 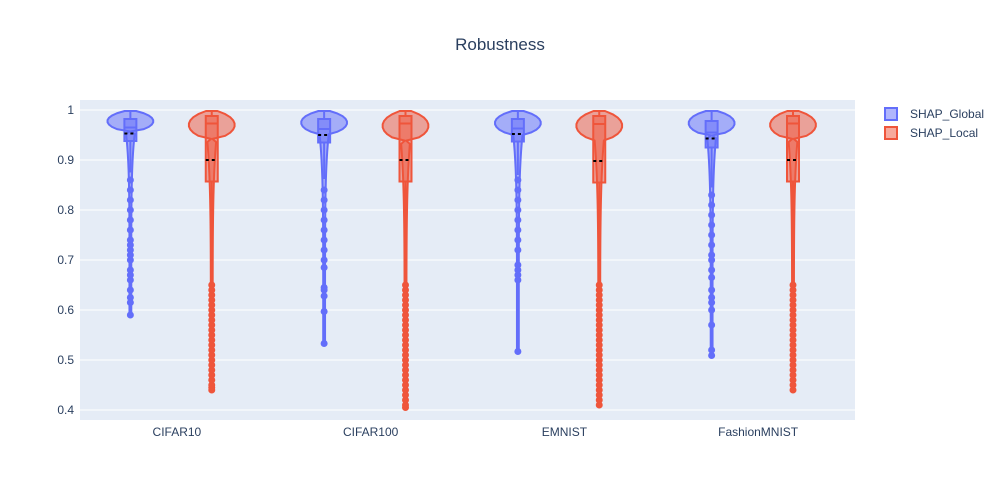 What do you see at coordinates (944, 133) in the screenshot?
I see `legend-label: SHAP_Local` at bounding box center [944, 133].